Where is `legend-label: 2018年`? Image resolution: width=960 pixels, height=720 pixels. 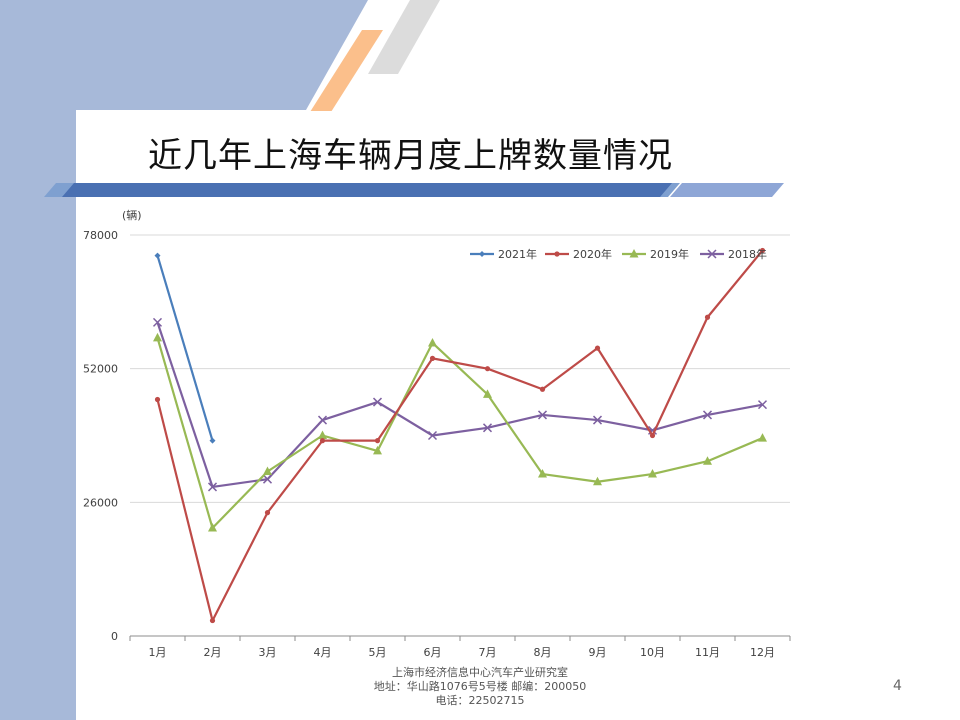
legend-label: 2018年 is located at coordinates (747, 254).